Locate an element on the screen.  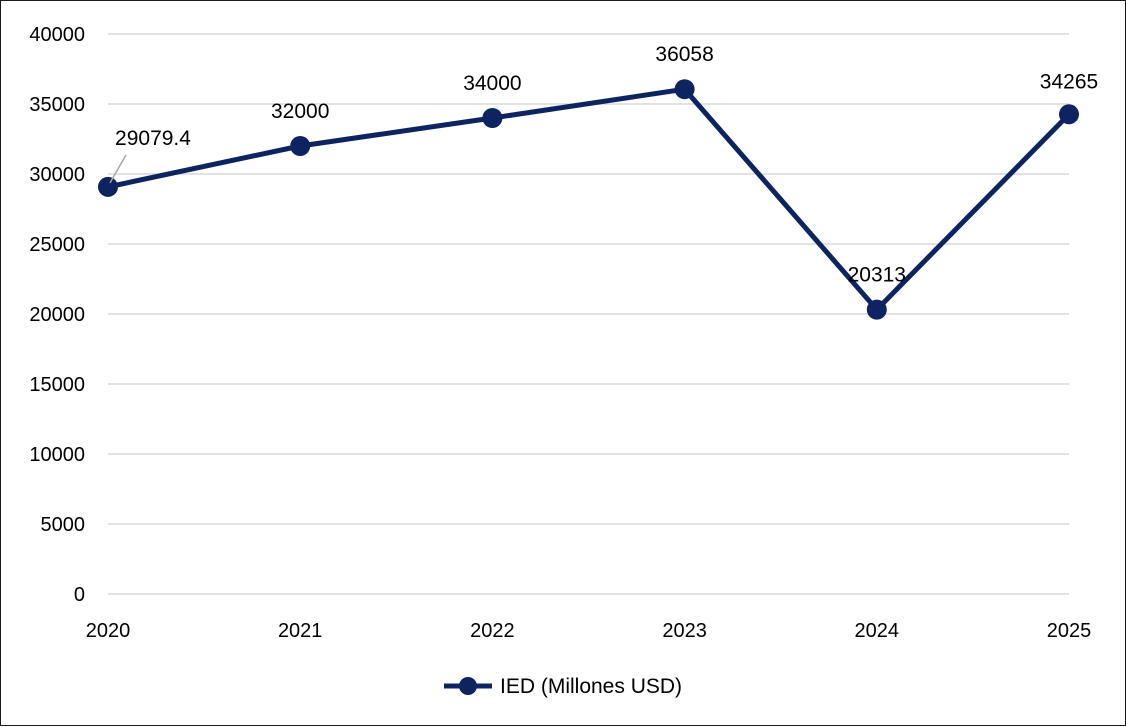
y-tick-label: 40000 is located at coordinates (57, 35).